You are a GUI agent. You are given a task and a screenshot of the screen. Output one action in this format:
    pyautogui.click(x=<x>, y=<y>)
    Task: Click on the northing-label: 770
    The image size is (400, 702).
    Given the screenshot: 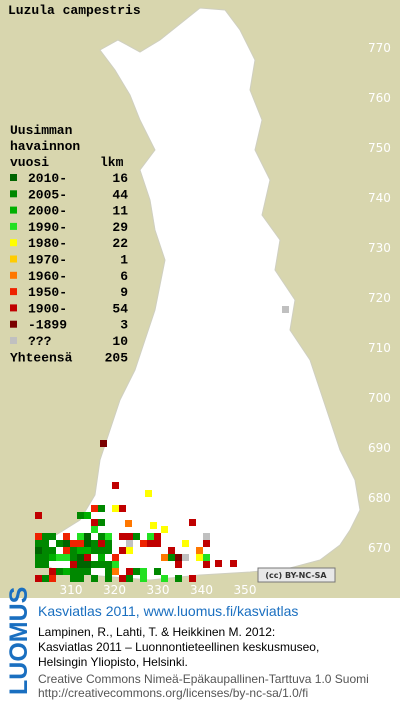 What is the action you would take?
    pyautogui.click(x=379, y=48)
    